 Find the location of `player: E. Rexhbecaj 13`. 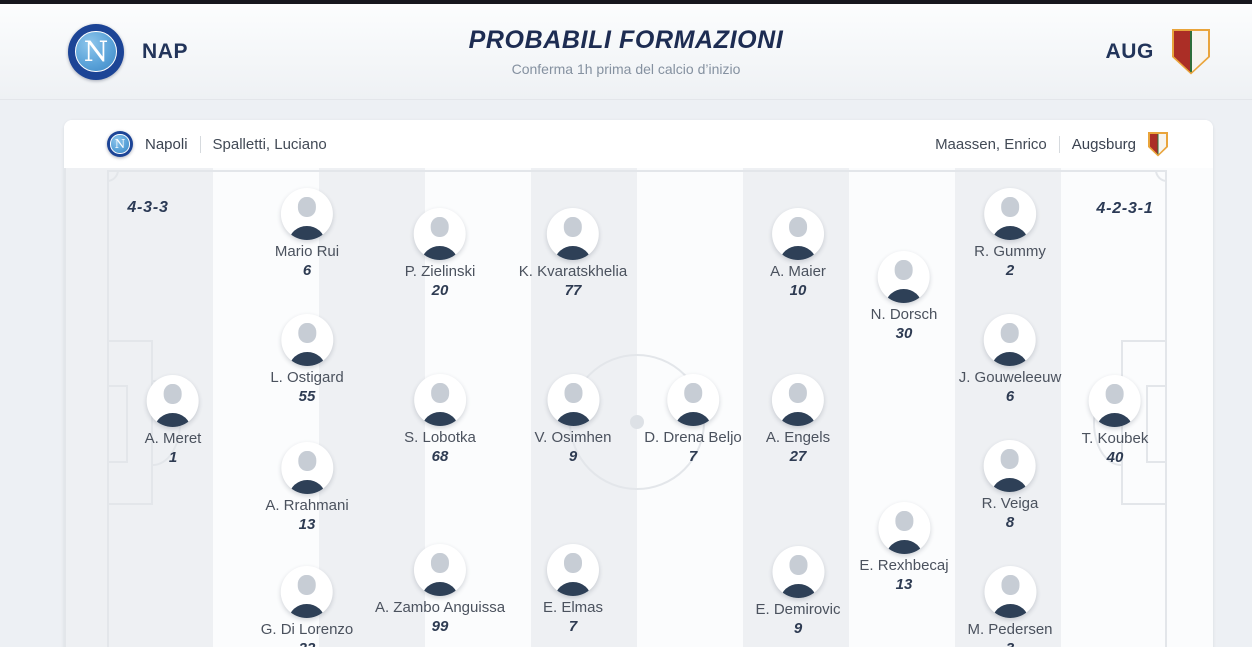

player: E. Rexhbecaj 13 is located at coordinates (904, 548).